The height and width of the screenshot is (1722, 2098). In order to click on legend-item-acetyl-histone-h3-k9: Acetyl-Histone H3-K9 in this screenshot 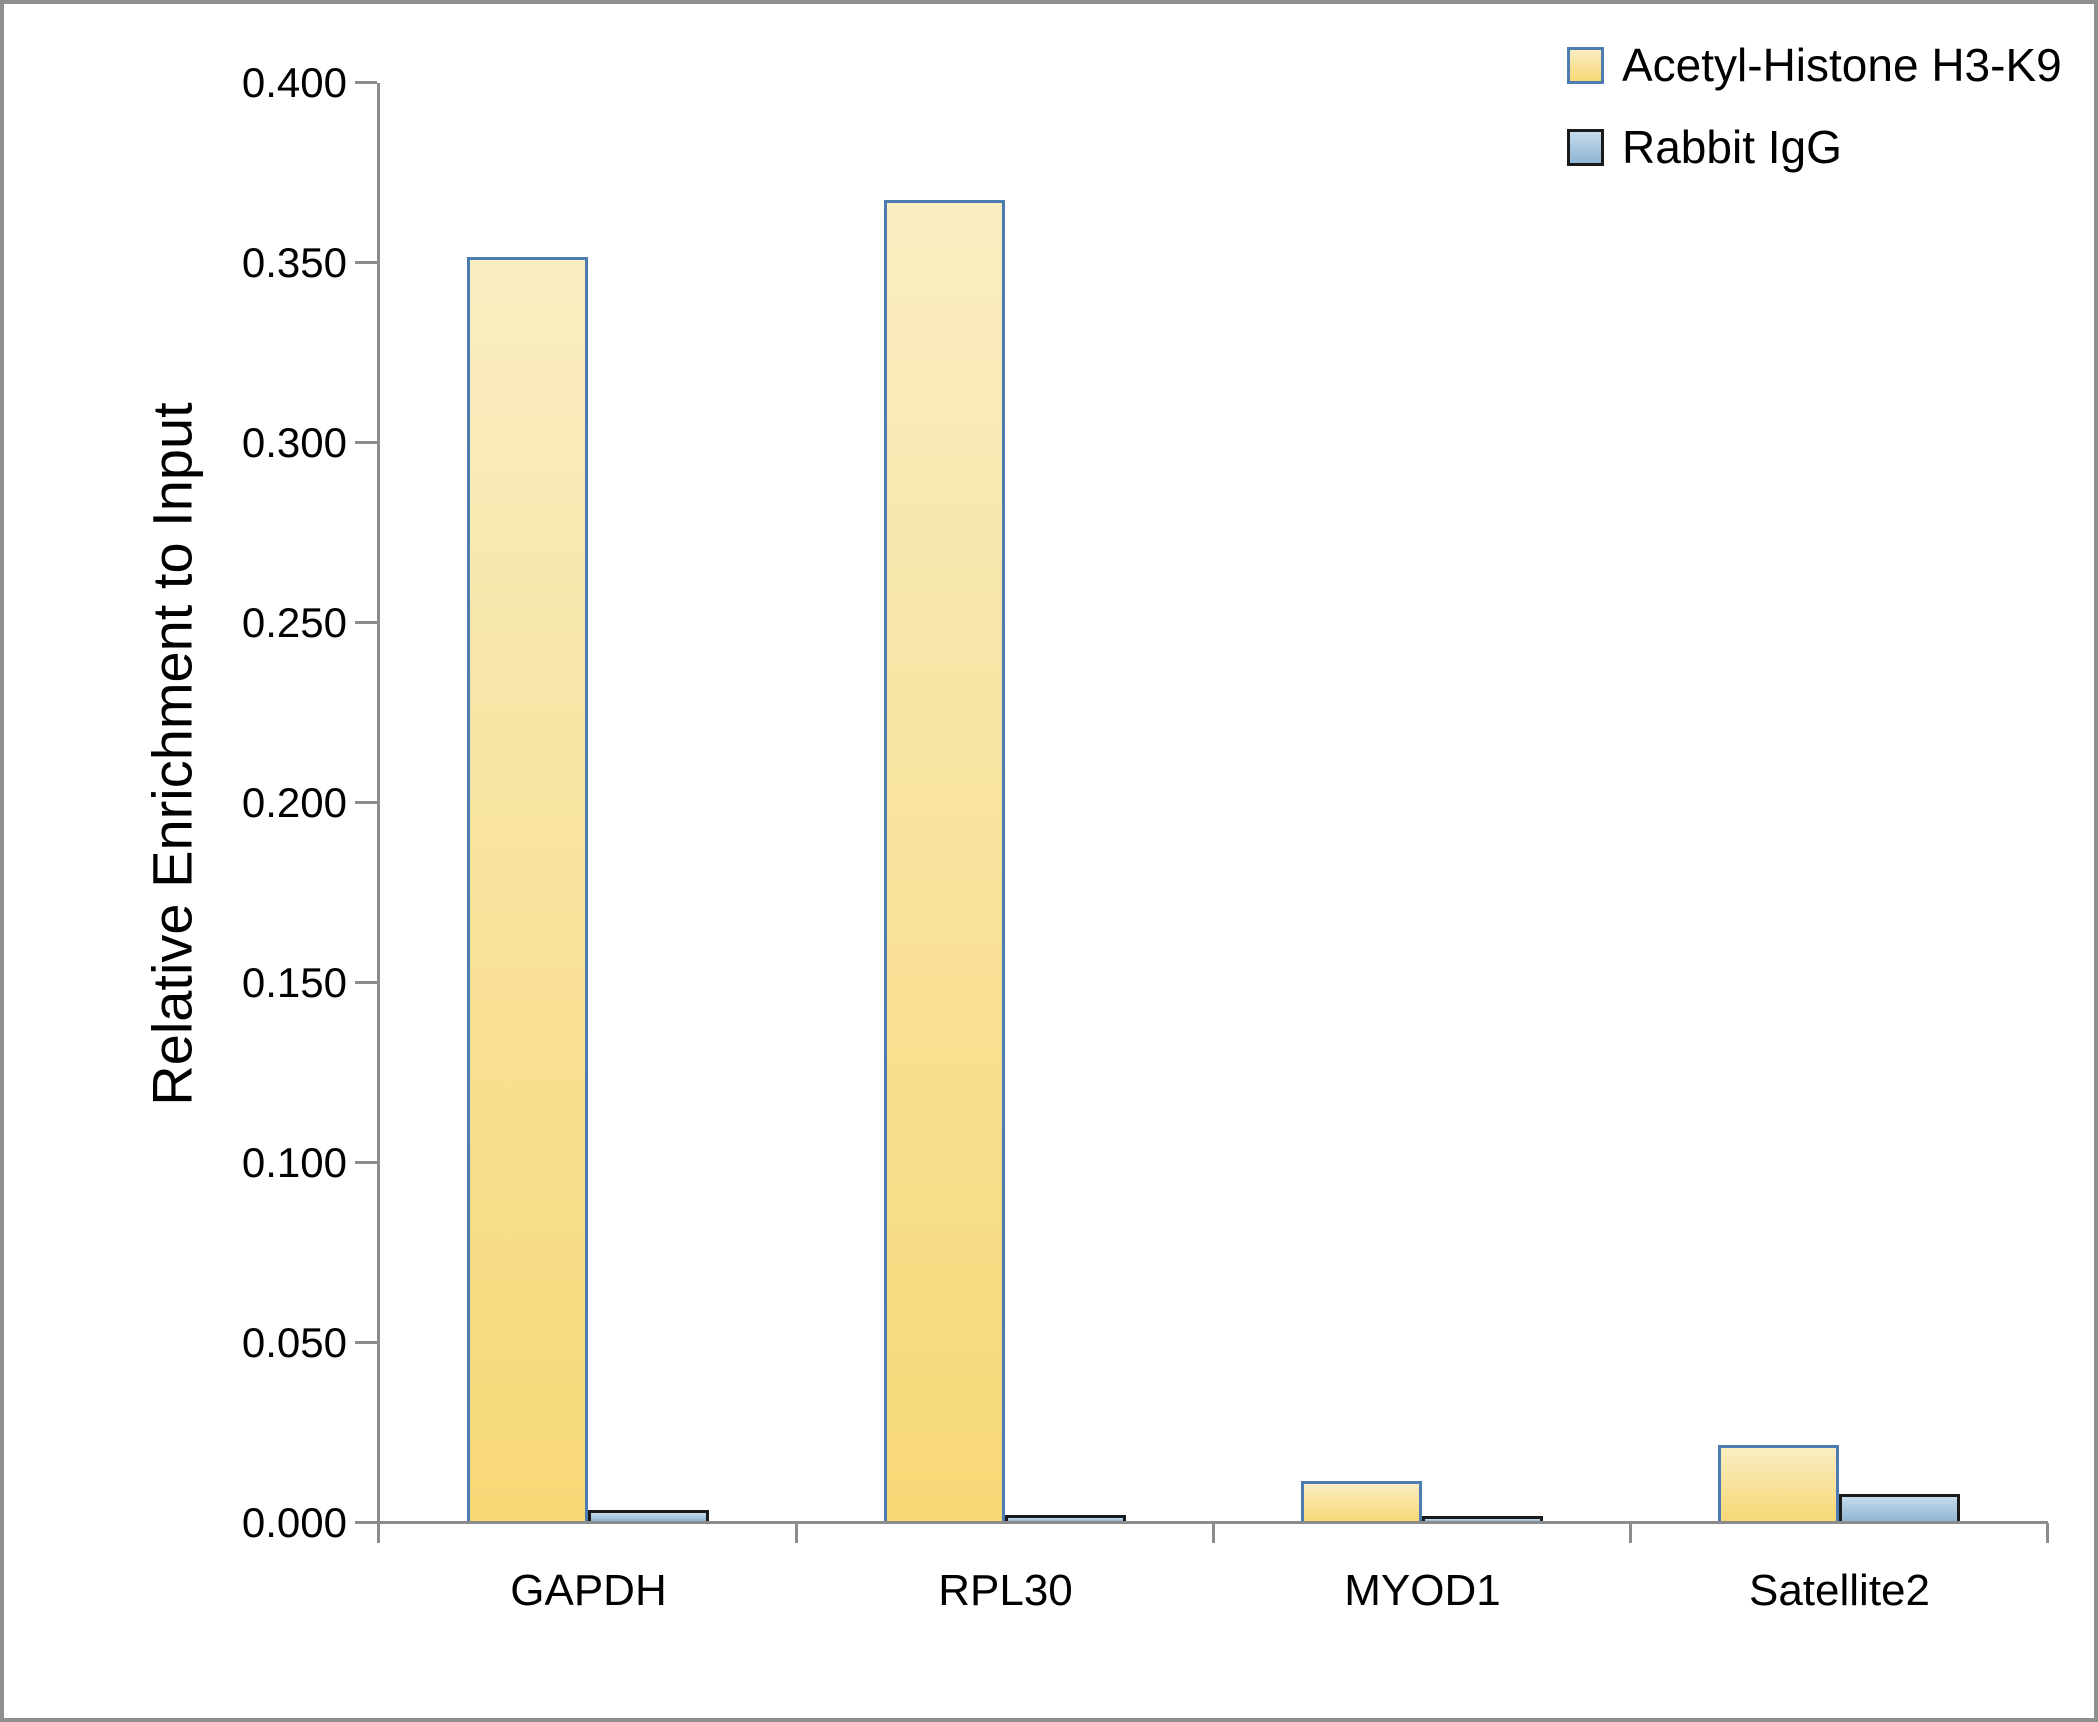, I will do `click(1814, 65)`.